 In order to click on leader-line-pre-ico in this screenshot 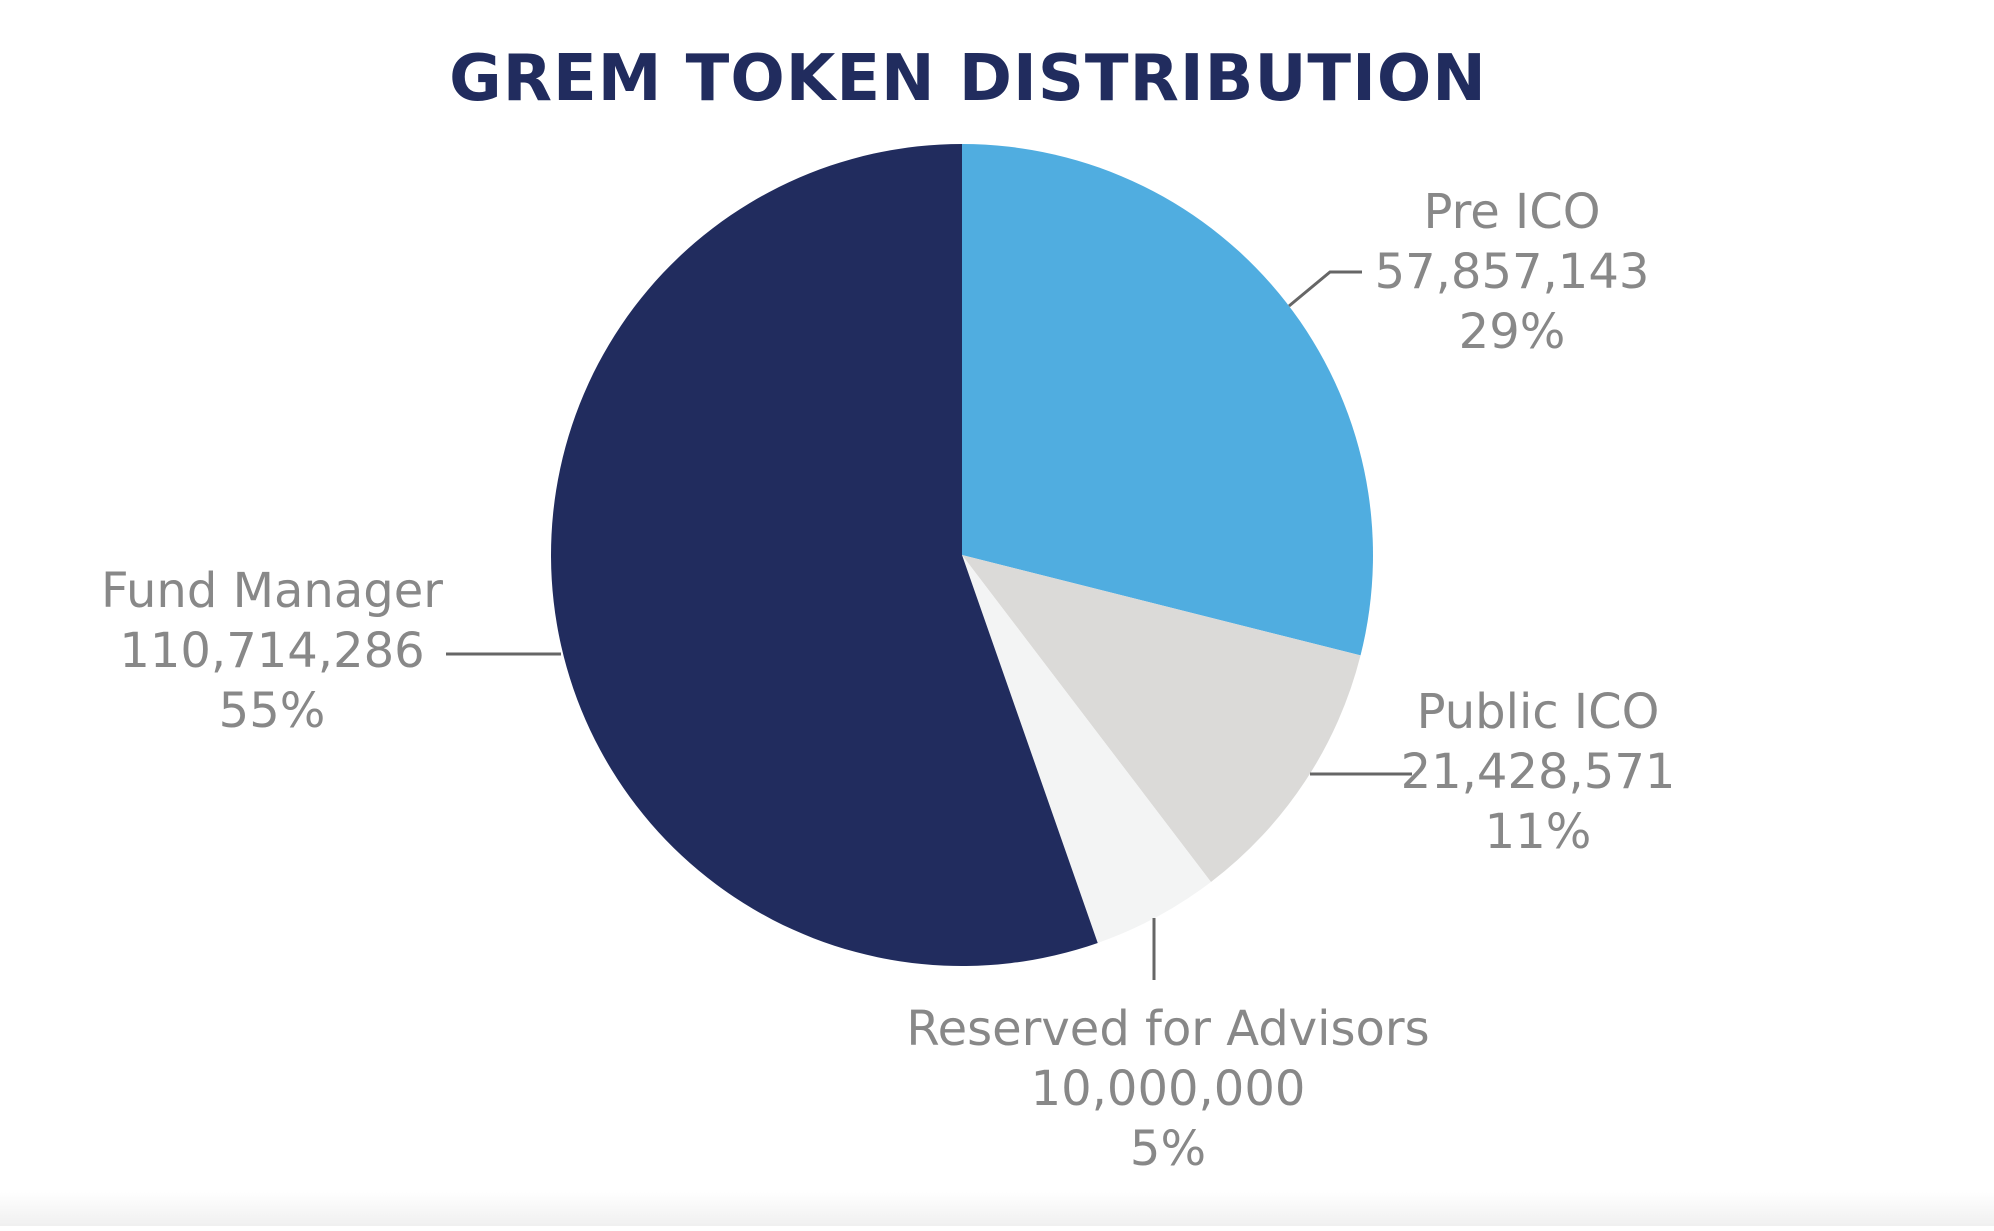, I will do `click(1325, 289)`.